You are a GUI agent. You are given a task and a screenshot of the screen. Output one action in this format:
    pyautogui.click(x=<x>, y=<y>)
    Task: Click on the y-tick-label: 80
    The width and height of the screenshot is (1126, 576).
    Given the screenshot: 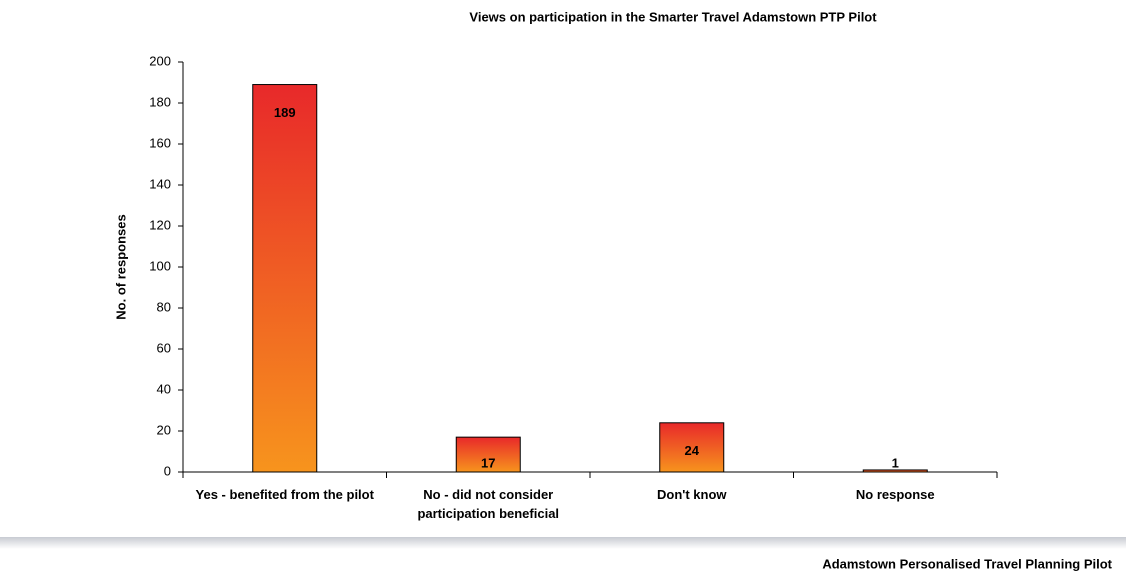 What is the action you would take?
    pyautogui.click(x=164, y=306)
    